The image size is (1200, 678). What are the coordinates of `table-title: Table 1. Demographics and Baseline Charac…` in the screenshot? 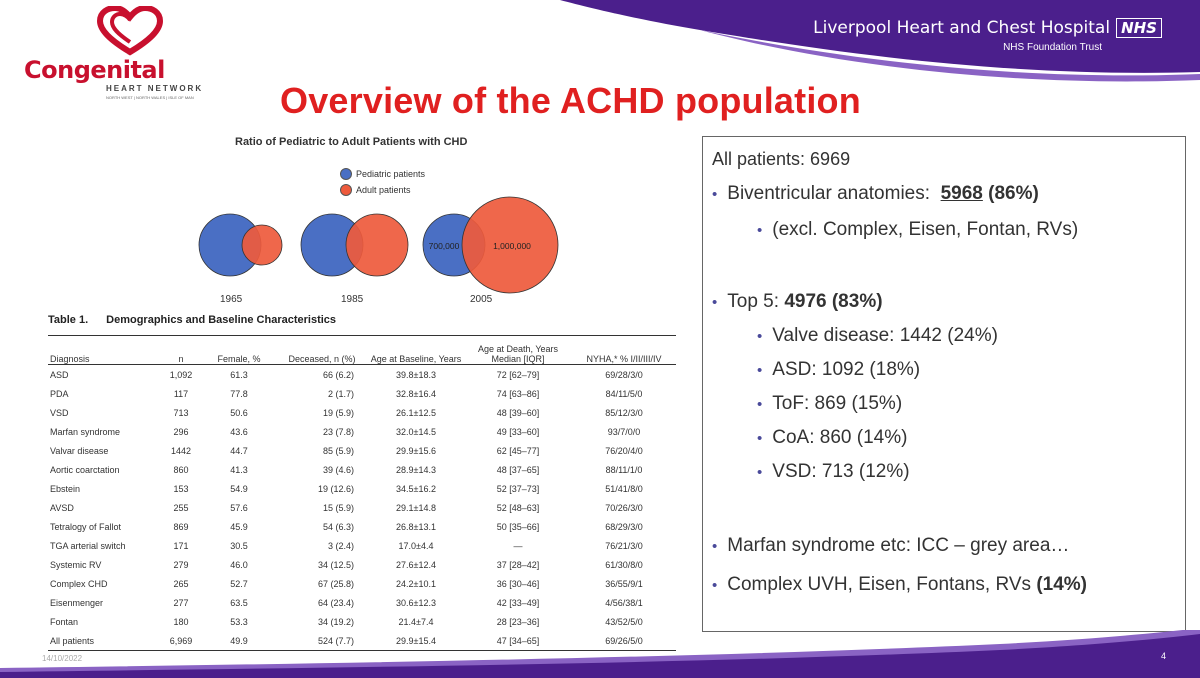 It's located at (192, 320).